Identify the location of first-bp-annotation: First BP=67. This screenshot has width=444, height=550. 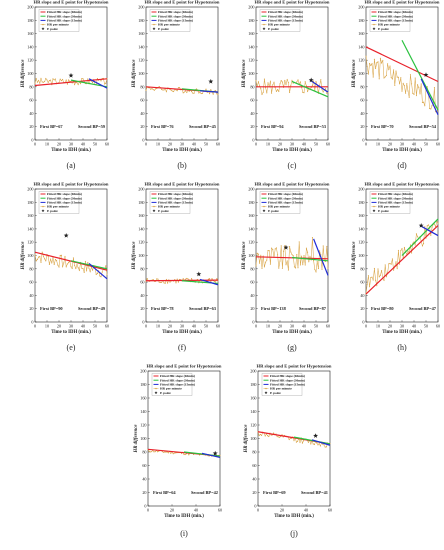
(51, 126).